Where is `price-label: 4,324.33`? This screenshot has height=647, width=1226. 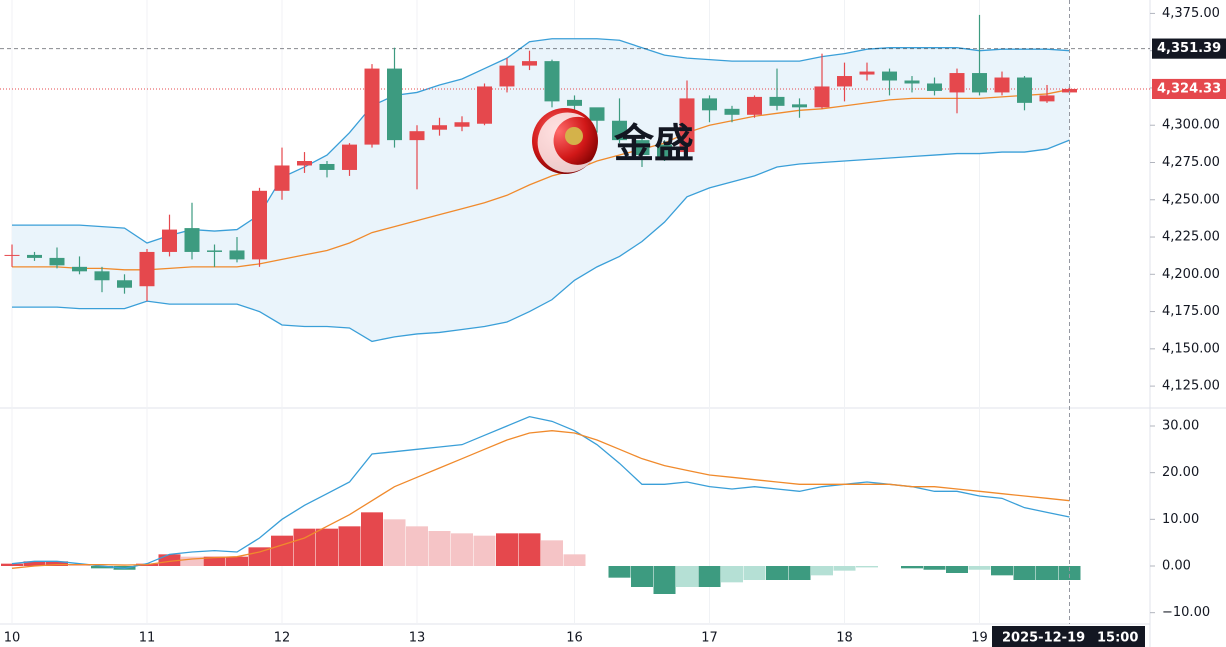 price-label: 4,324.33 is located at coordinates (1189, 88).